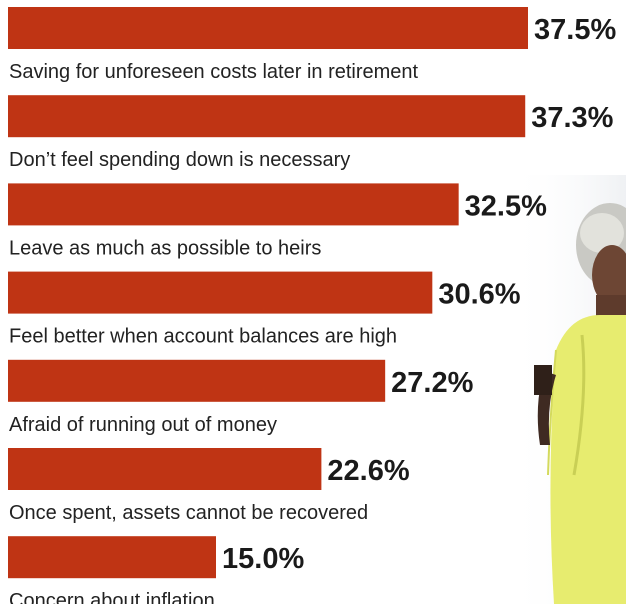 The height and width of the screenshot is (604, 626). Describe the element at coordinates (179, 160) in the screenshot. I see `category-label: Don’t feel spending down is necessary` at that location.